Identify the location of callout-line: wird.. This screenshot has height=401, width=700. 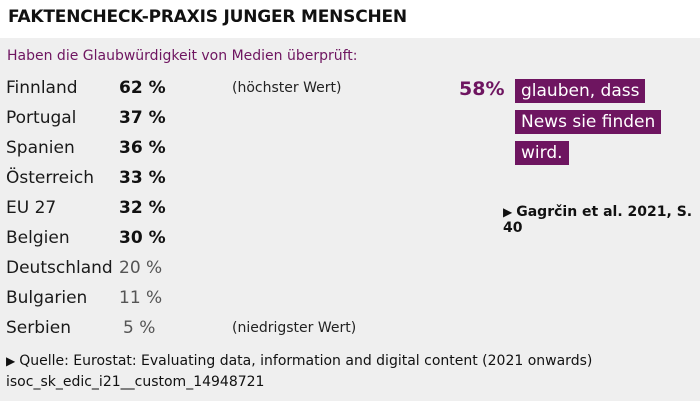
(542, 153).